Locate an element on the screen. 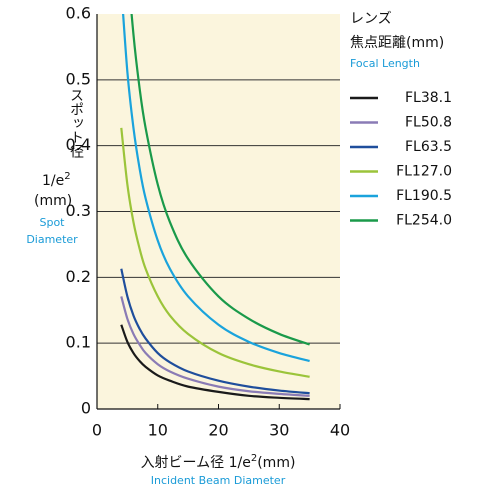 This screenshot has height=490, width=484. y-label-en: Diameter is located at coordinates (52, 239).